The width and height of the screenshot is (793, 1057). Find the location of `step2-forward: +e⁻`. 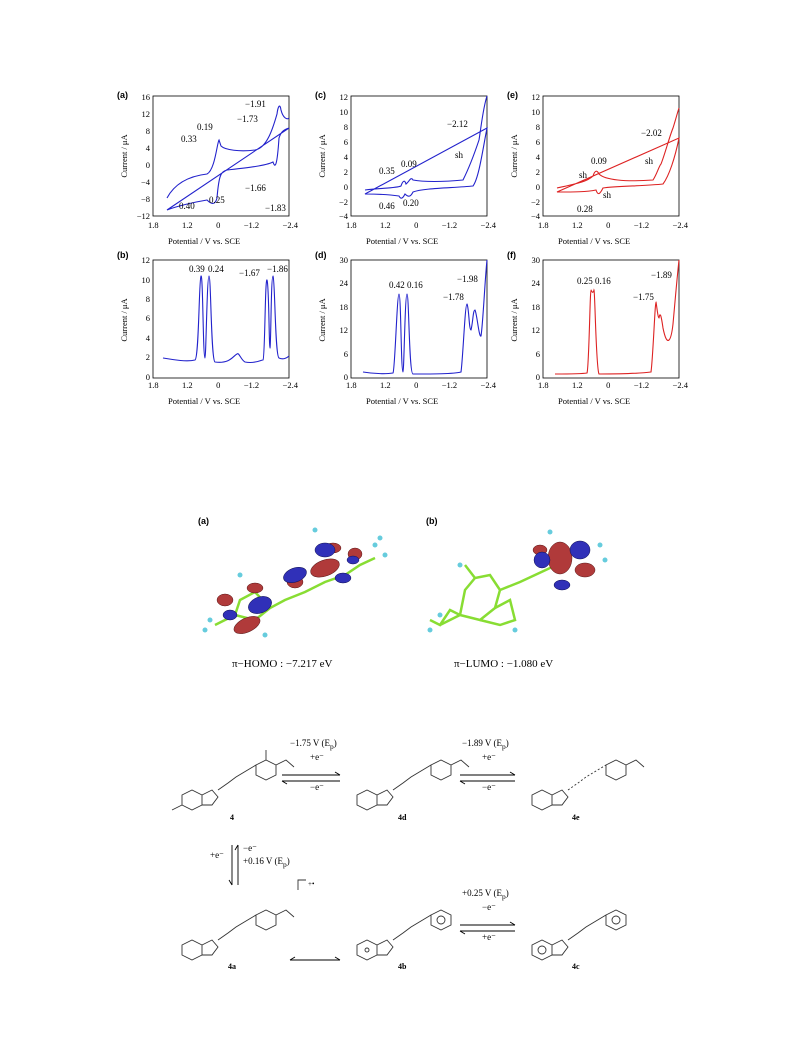

step2-forward: +e⁻ is located at coordinates (489, 757).